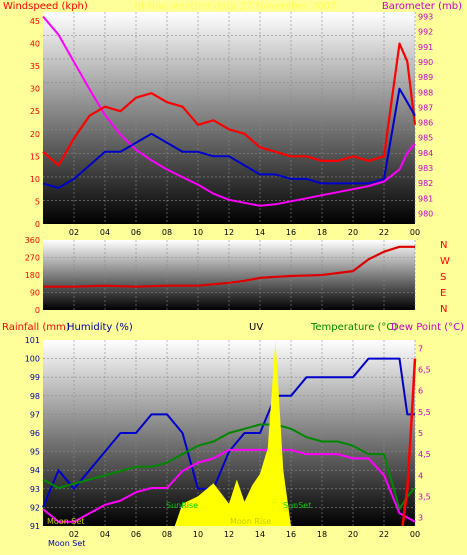 The height and width of the screenshot is (555, 467). Describe the element at coordinates (256, 327) in the screenshot. I see `uv-label: UV` at that location.